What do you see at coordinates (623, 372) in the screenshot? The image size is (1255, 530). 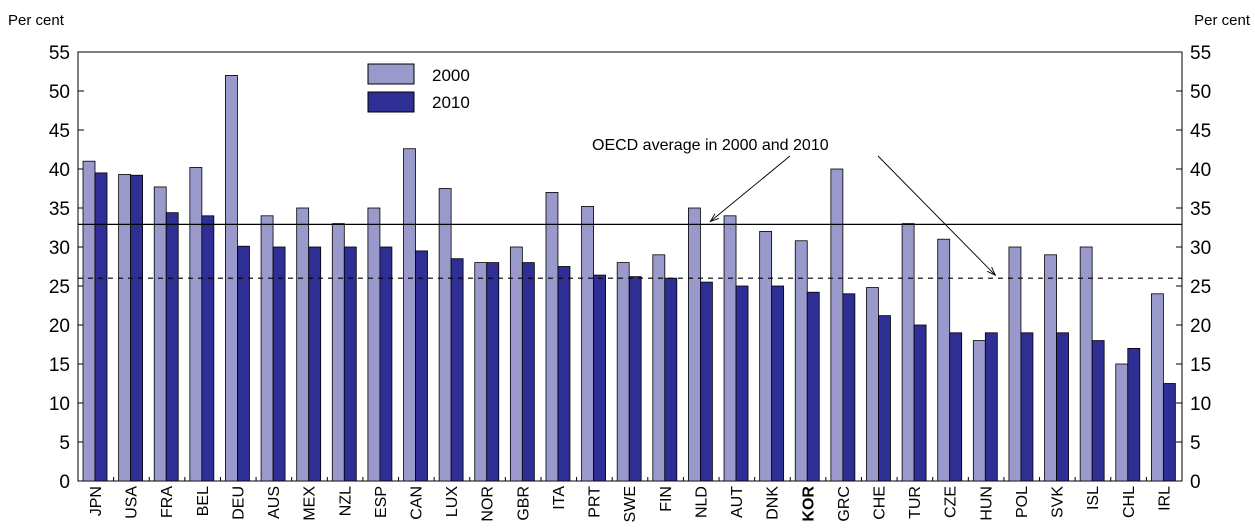 I see `bar-2000-SWE` at bounding box center [623, 372].